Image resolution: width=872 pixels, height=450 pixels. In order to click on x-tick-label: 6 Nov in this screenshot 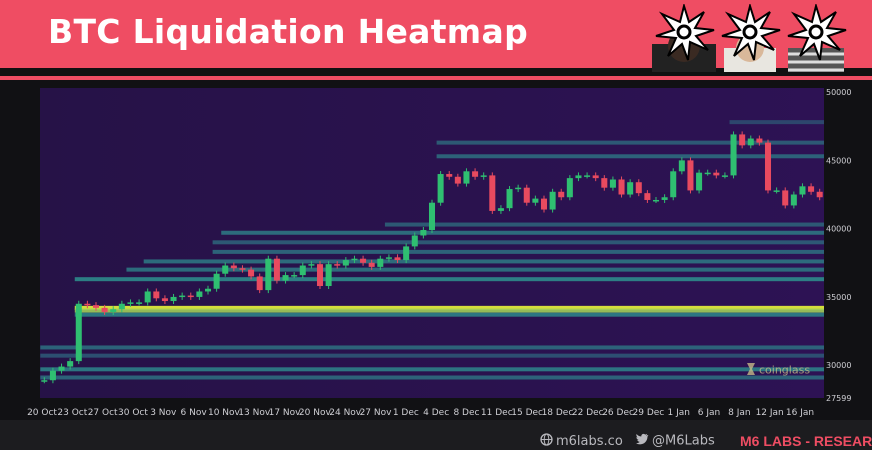, I will do `click(194, 413)`.